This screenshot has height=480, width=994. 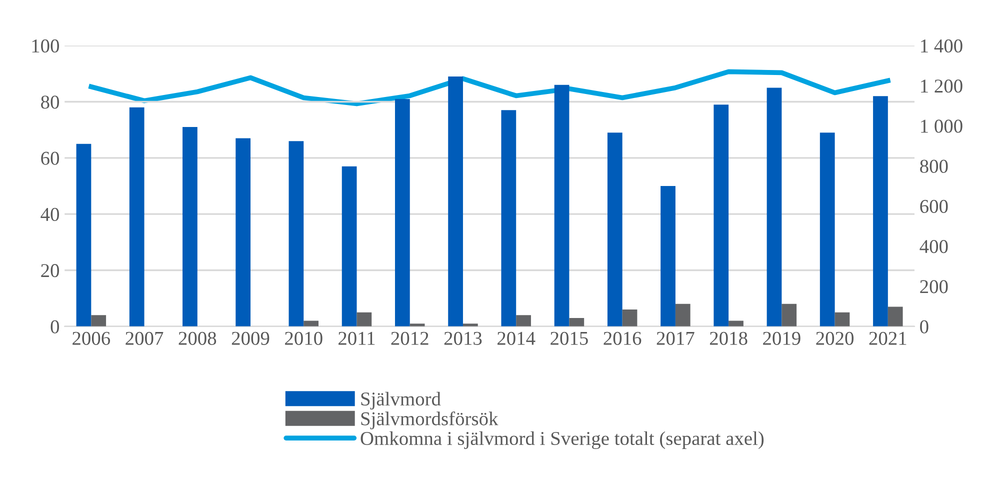 I want to click on y-tick-label: 80, so click(x=50, y=102).